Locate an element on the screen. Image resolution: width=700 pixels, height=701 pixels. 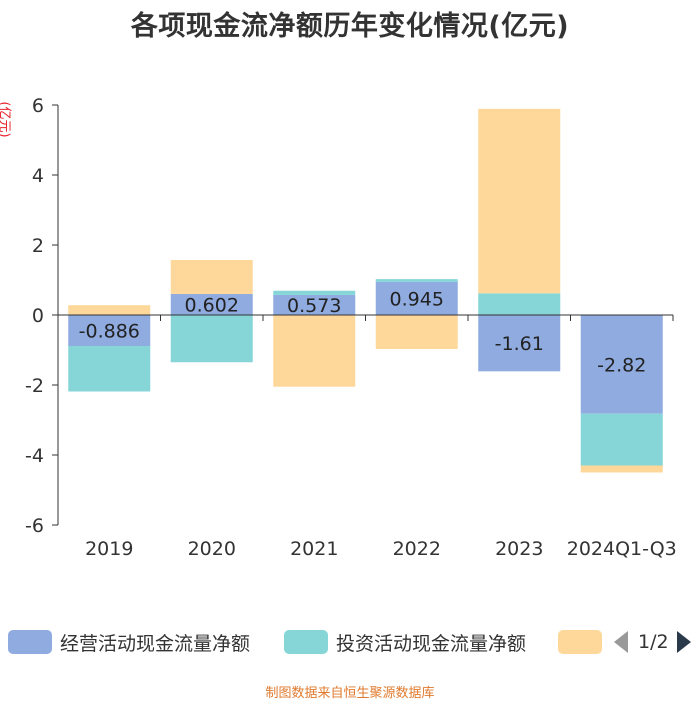
y-tick-label: 2 is located at coordinates (38, 246).